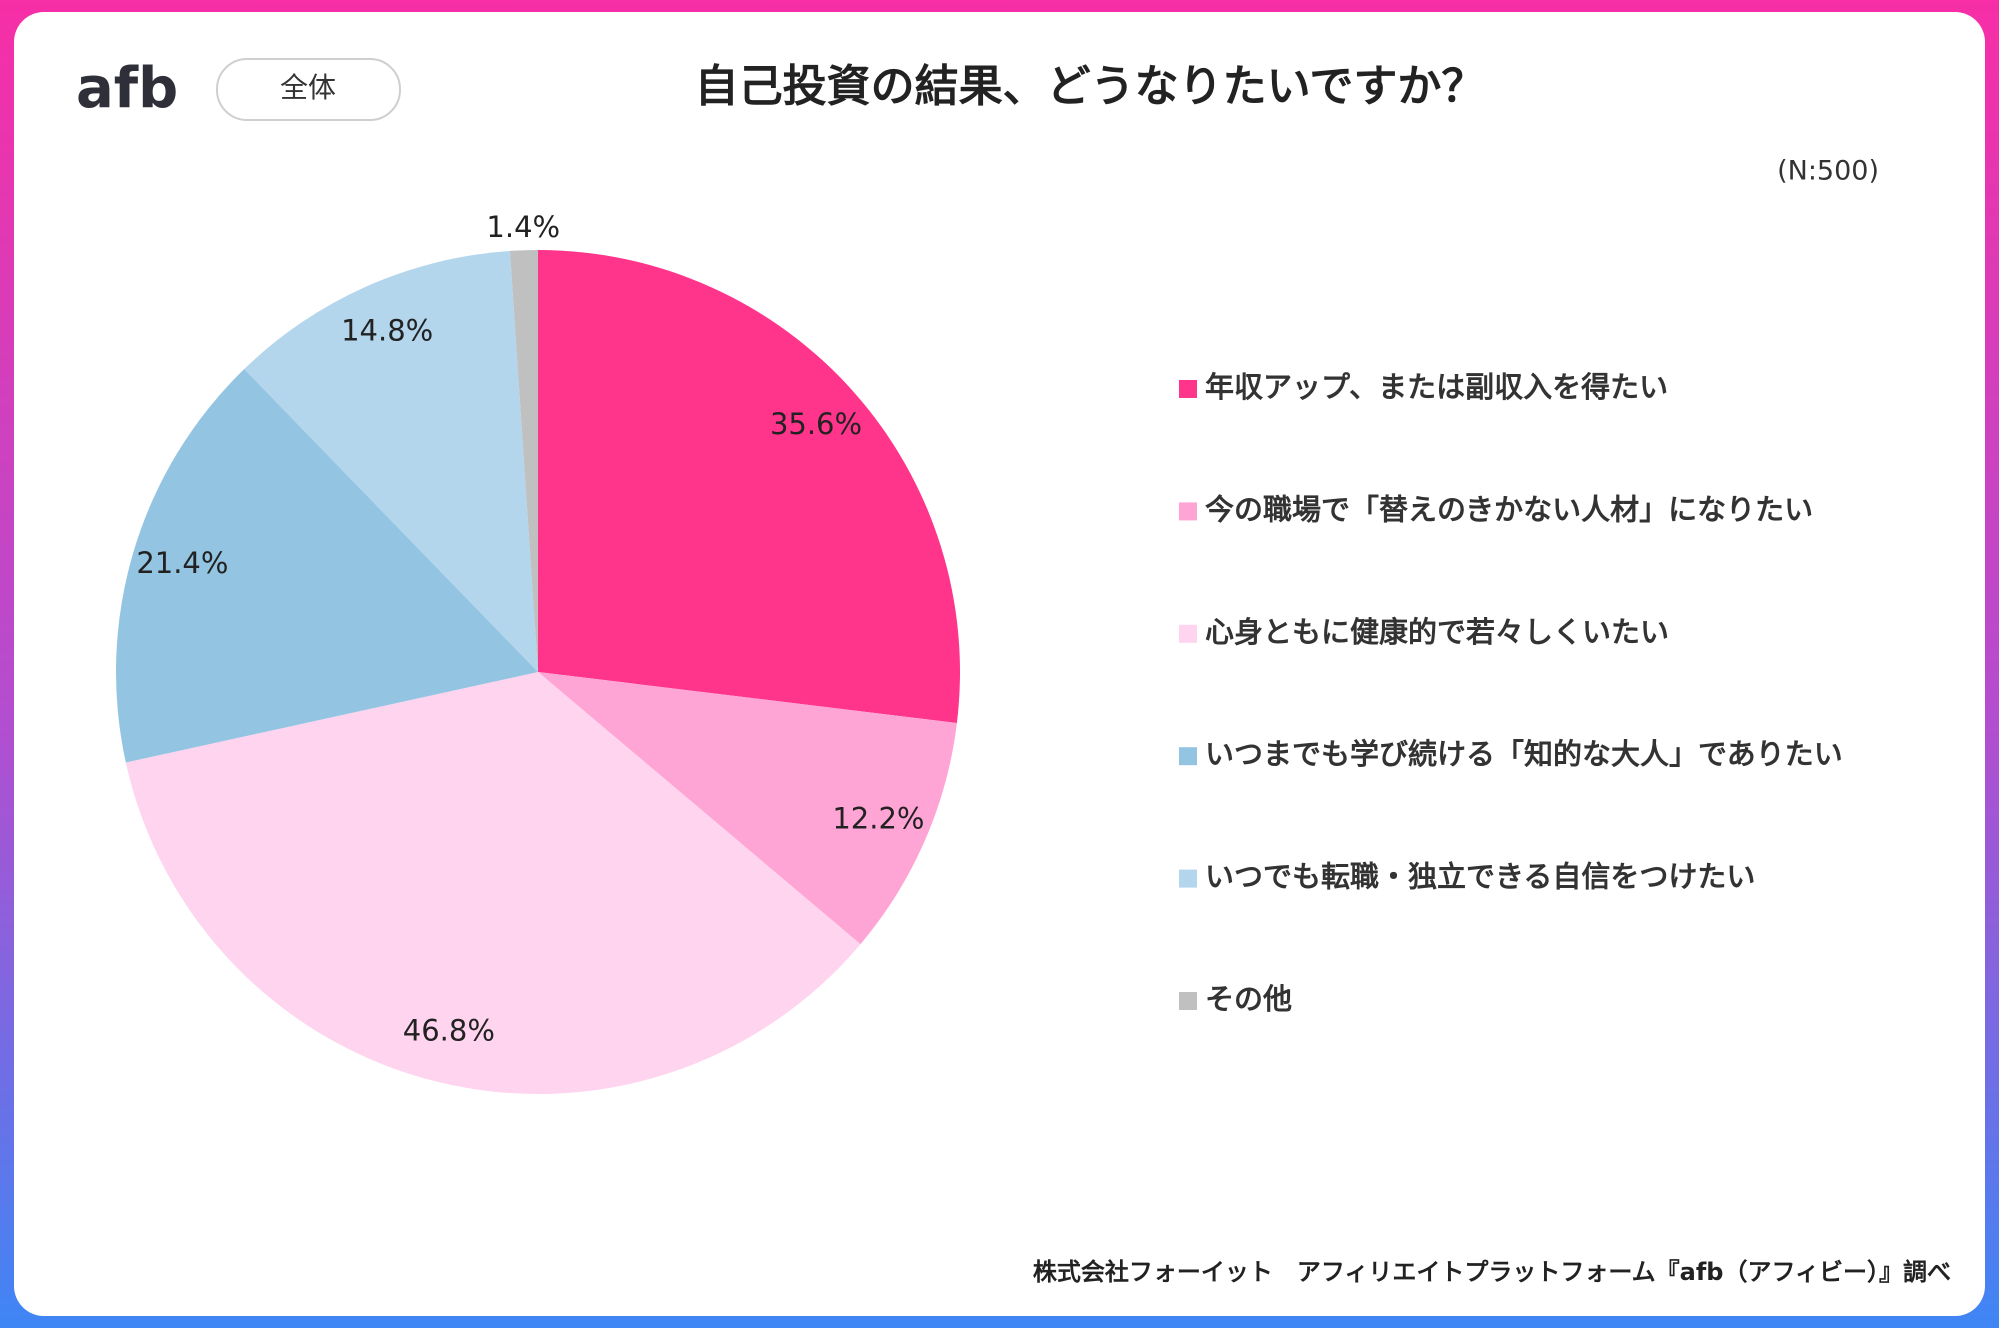  What do you see at coordinates (1524, 754) in the screenshot?
I see `legend-label: いつまでも学び続ける「知的な大人」でありたい` at bounding box center [1524, 754].